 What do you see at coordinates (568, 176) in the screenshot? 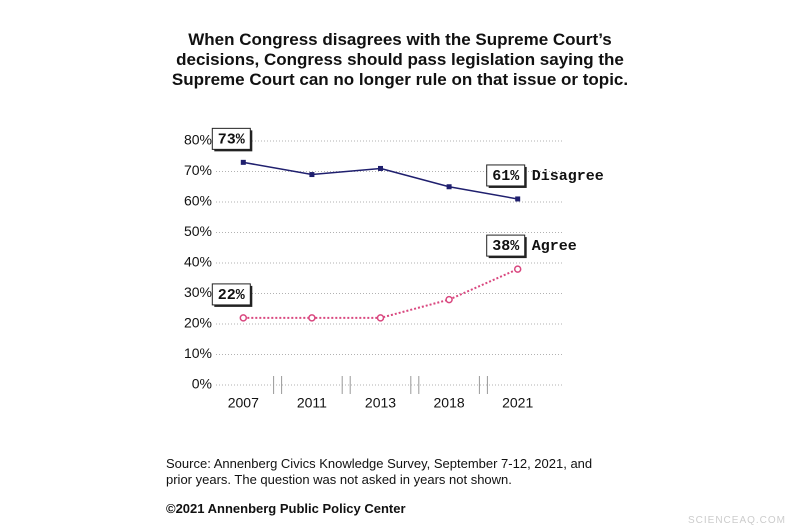
I see `series-label: Disagree` at bounding box center [568, 176].